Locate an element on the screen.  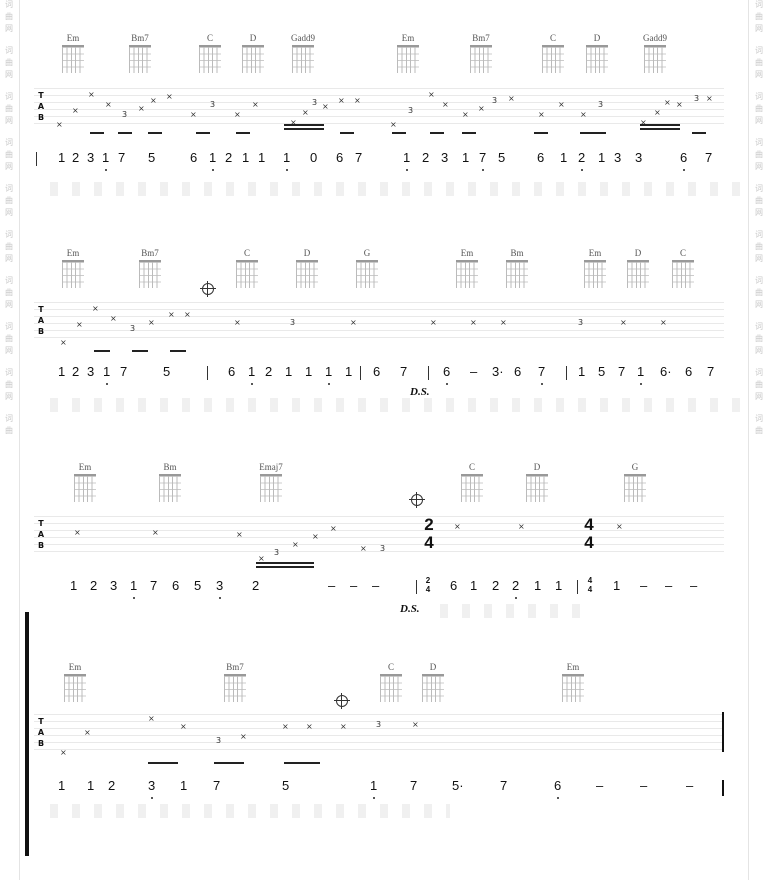
time-signature-top: 4 is located at coordinates (590, 580).